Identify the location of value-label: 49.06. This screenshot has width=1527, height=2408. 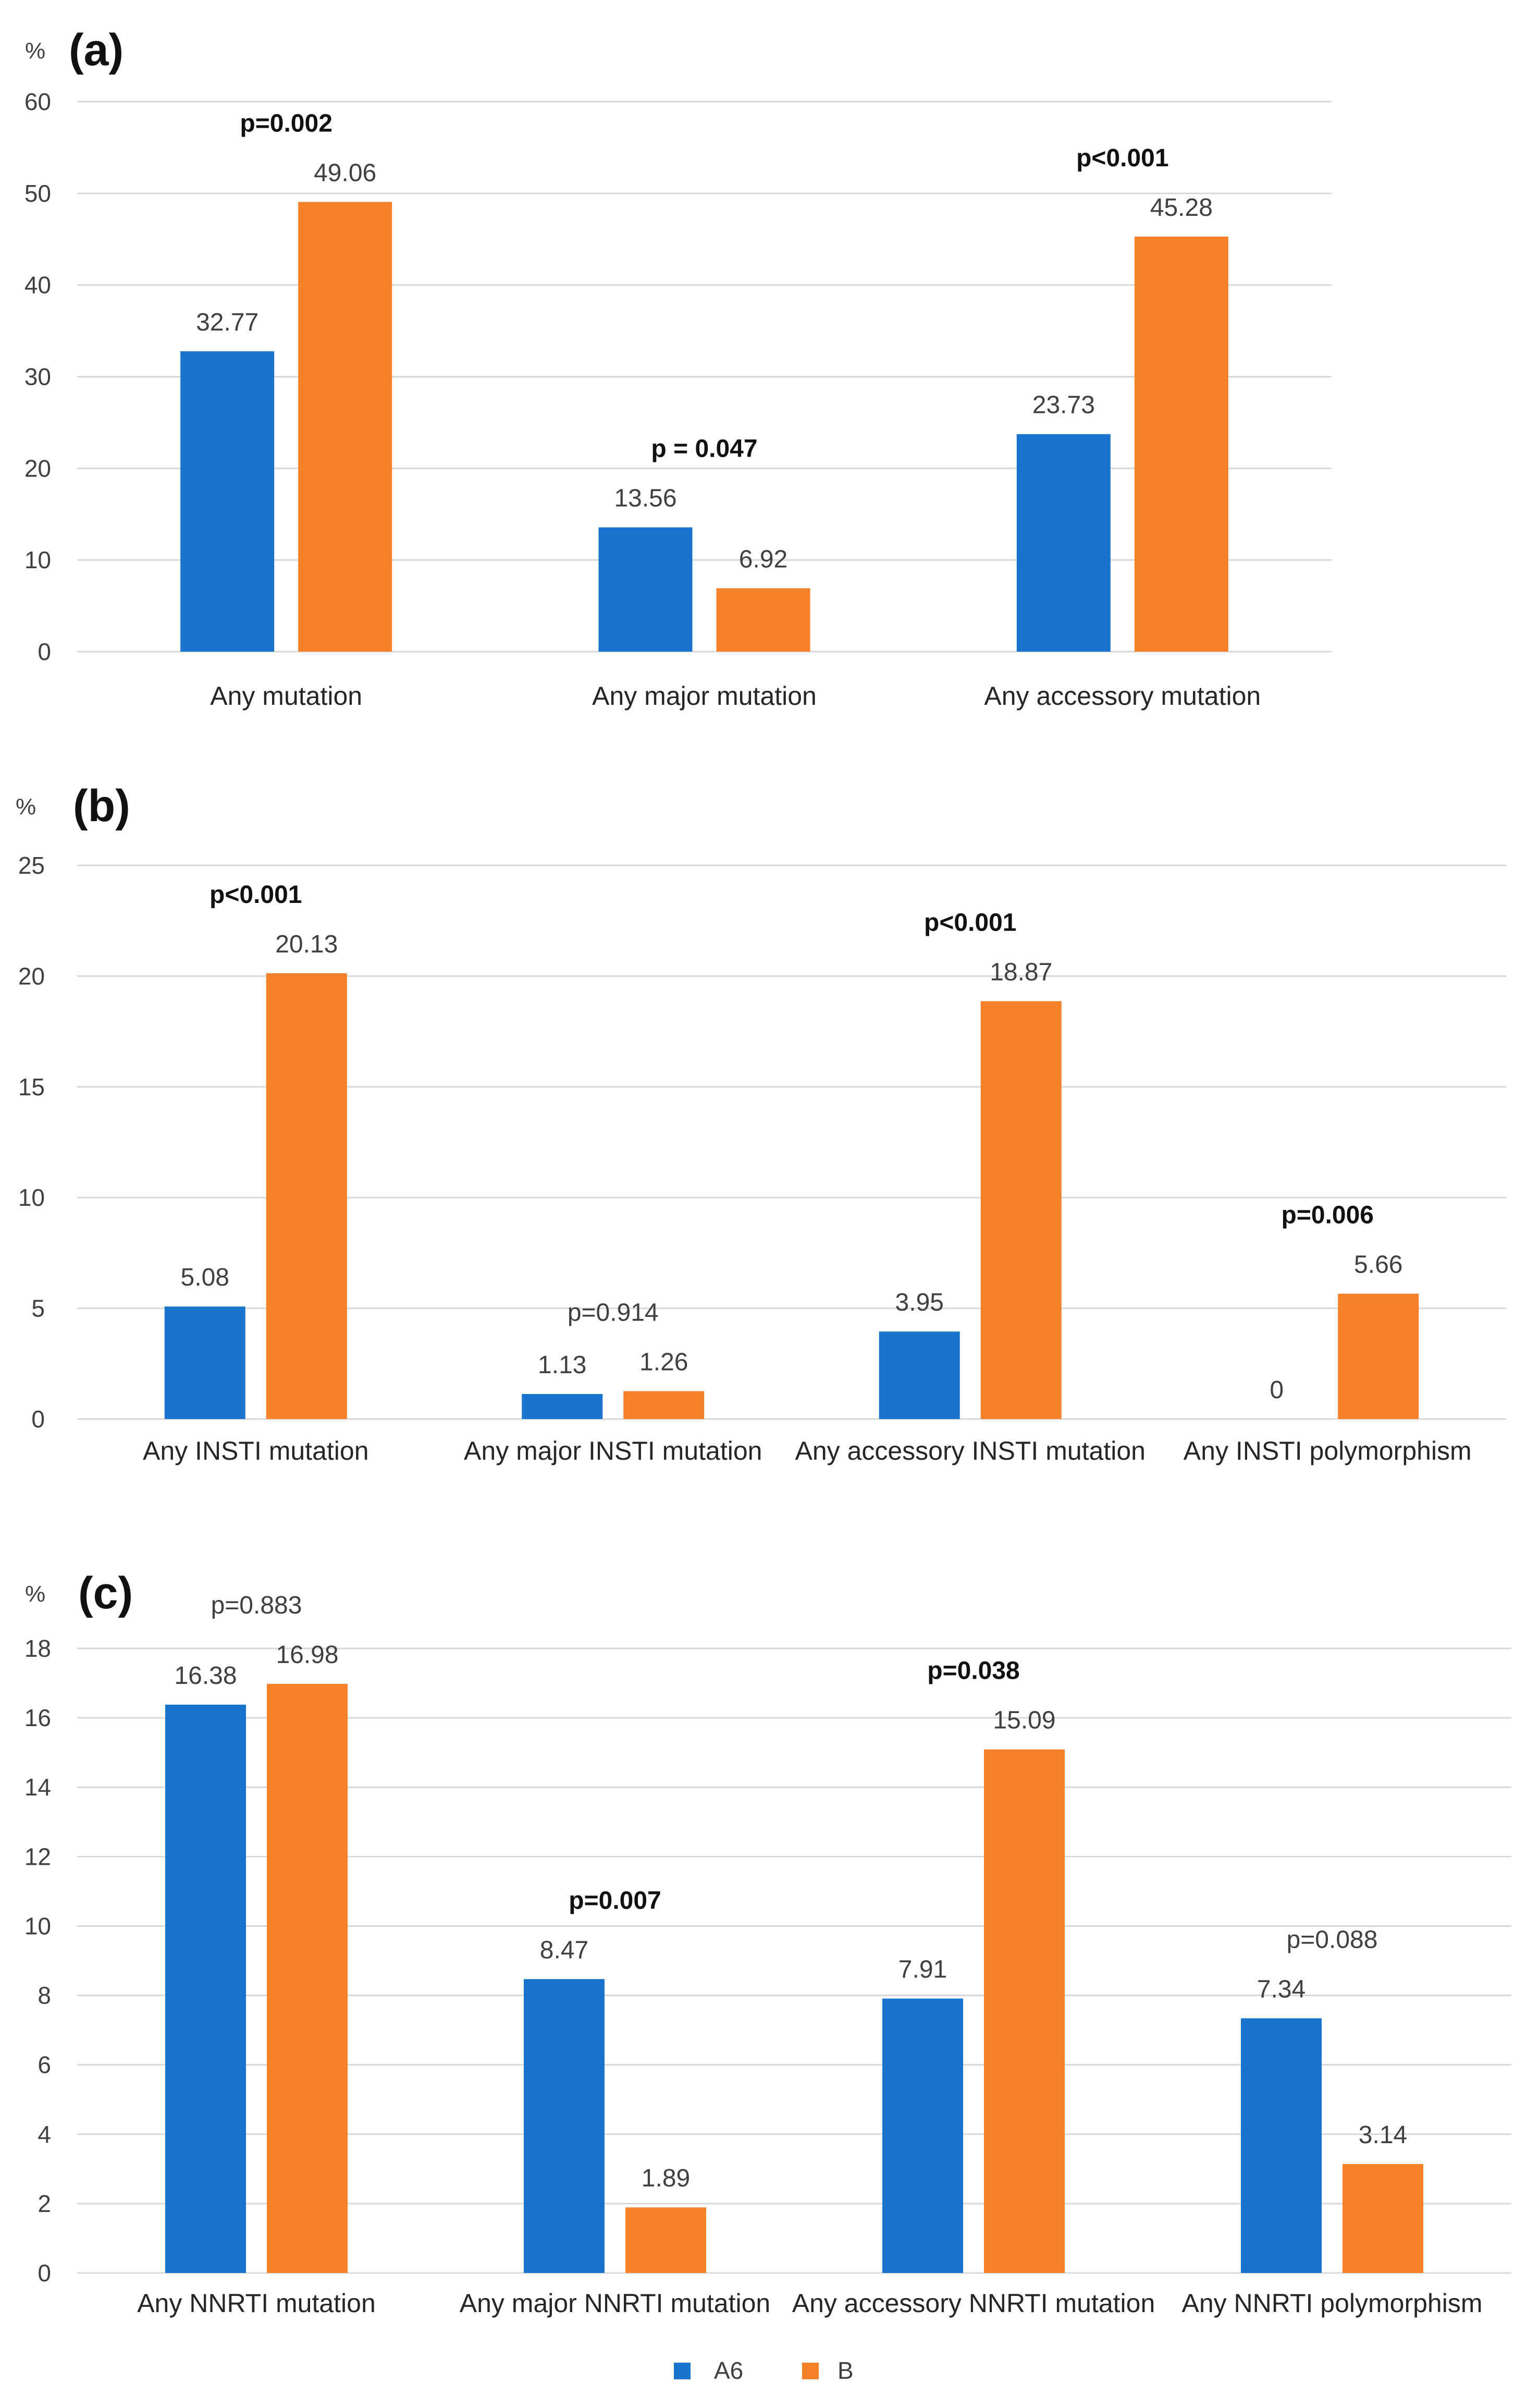
(345, 173).